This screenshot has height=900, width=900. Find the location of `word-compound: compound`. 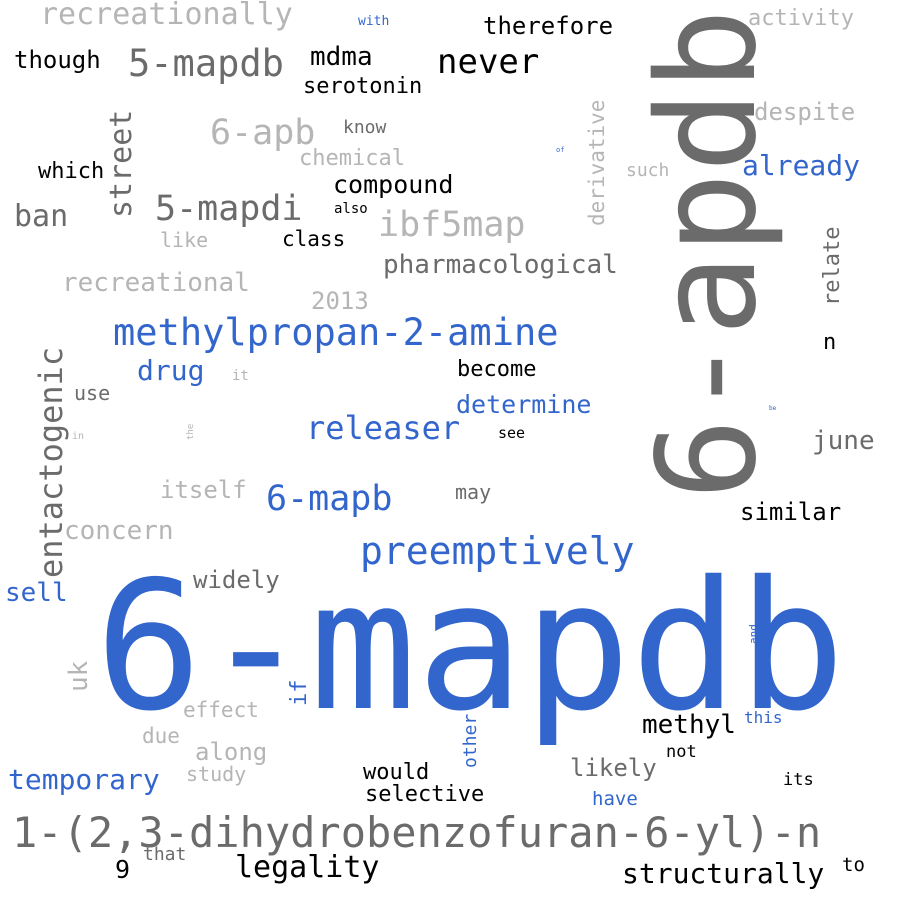

word-compound: compound is located at coordinates (393, 184).